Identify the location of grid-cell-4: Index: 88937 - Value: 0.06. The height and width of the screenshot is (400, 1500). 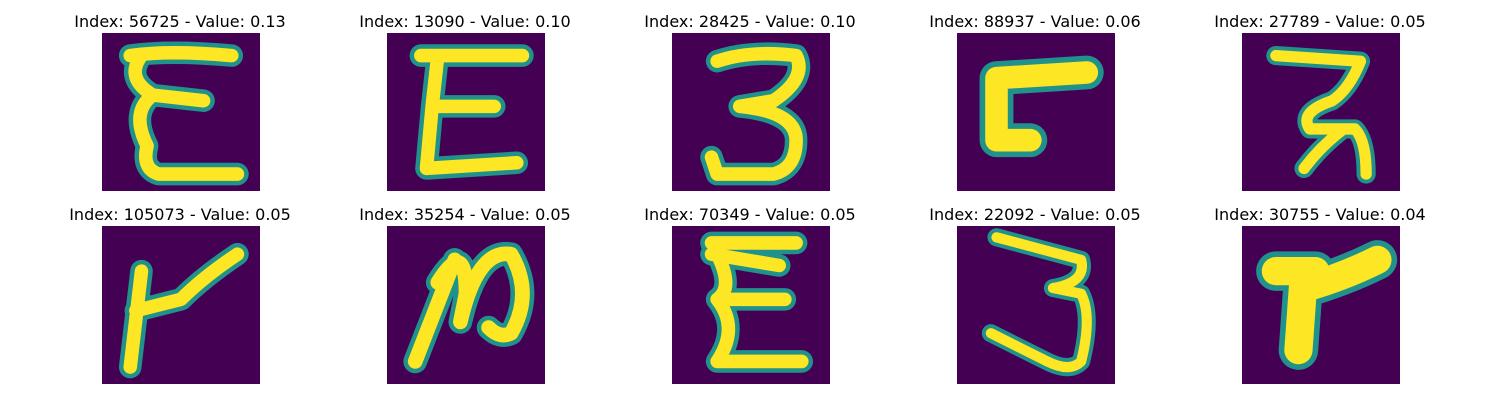
(1035, 102).